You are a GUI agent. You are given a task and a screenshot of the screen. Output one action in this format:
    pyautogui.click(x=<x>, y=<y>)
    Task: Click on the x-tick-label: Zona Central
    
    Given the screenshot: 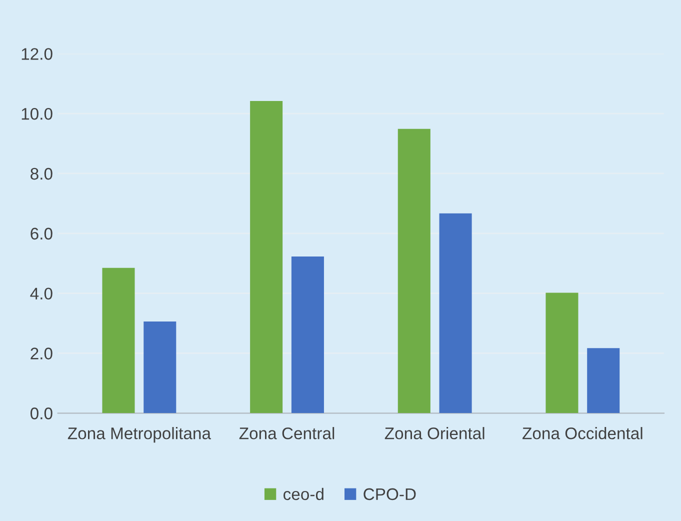 What is the action you would take?
    pyautogui.click(x=286, y=433)
    